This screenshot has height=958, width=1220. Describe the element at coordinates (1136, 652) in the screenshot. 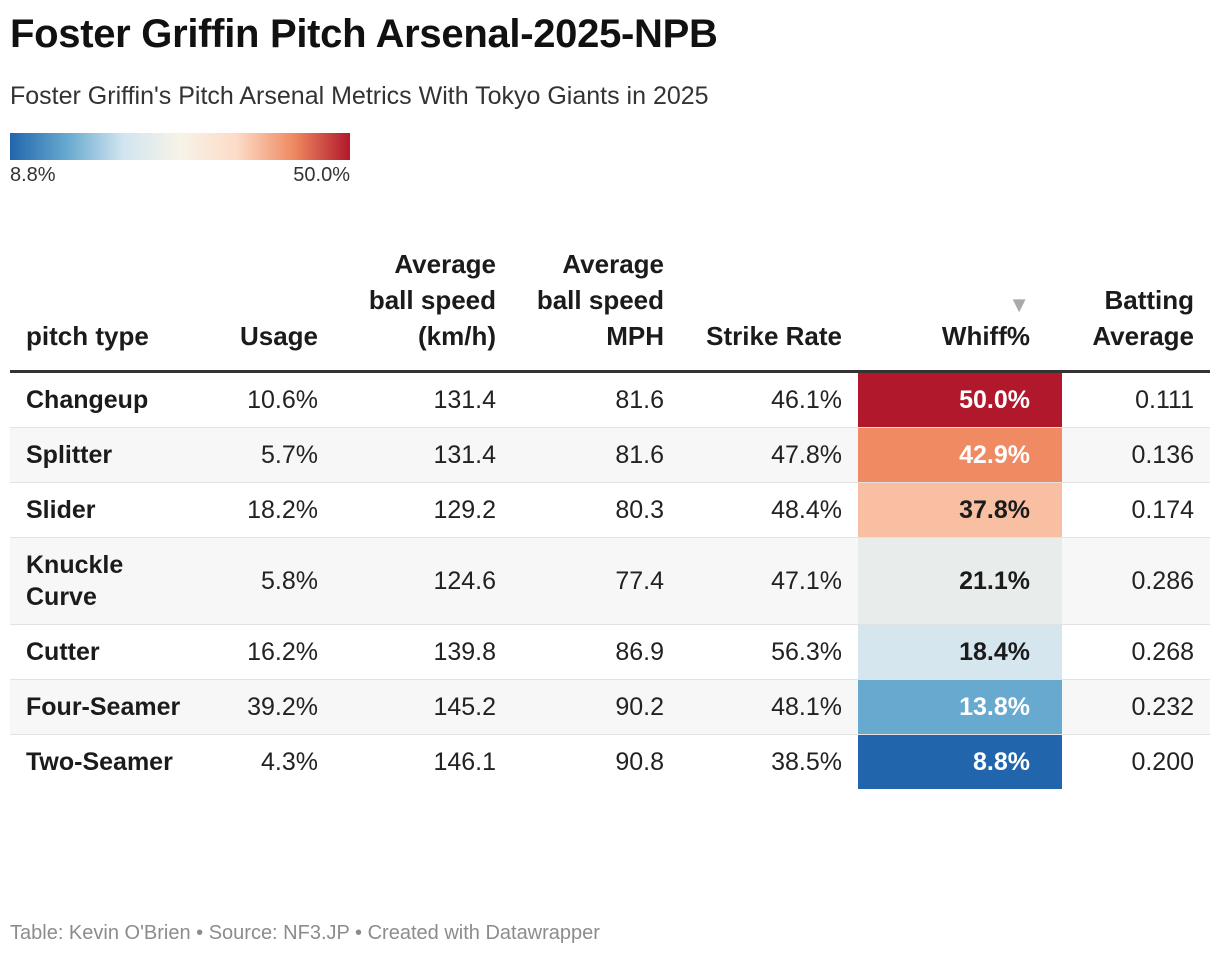

I see `cell-avg: 0.268` at that location.